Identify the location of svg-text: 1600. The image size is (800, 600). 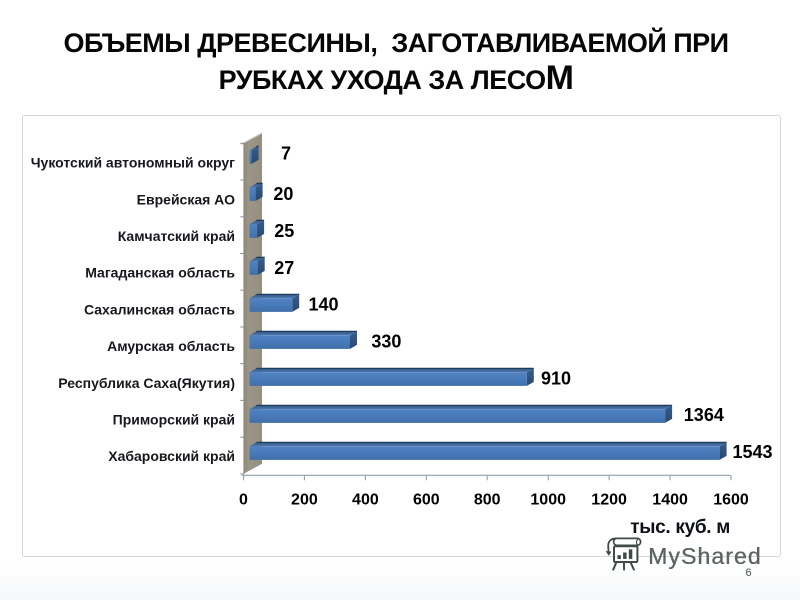
(731, 500).